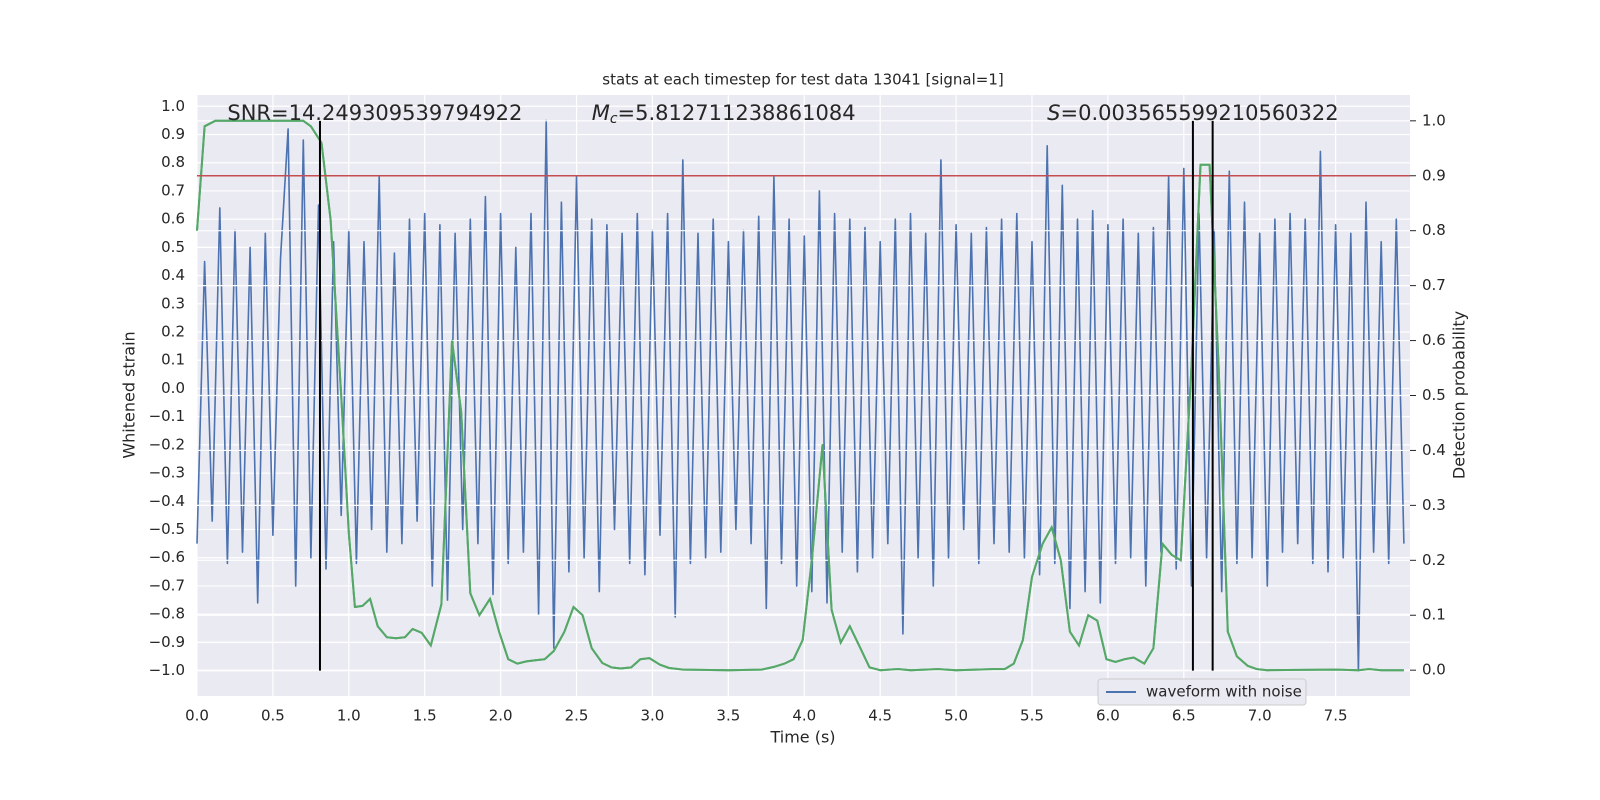  Describe the element at coordinates (1434, 285) in the screenshot. I see `y2-tick-label: 0.7` at that location.